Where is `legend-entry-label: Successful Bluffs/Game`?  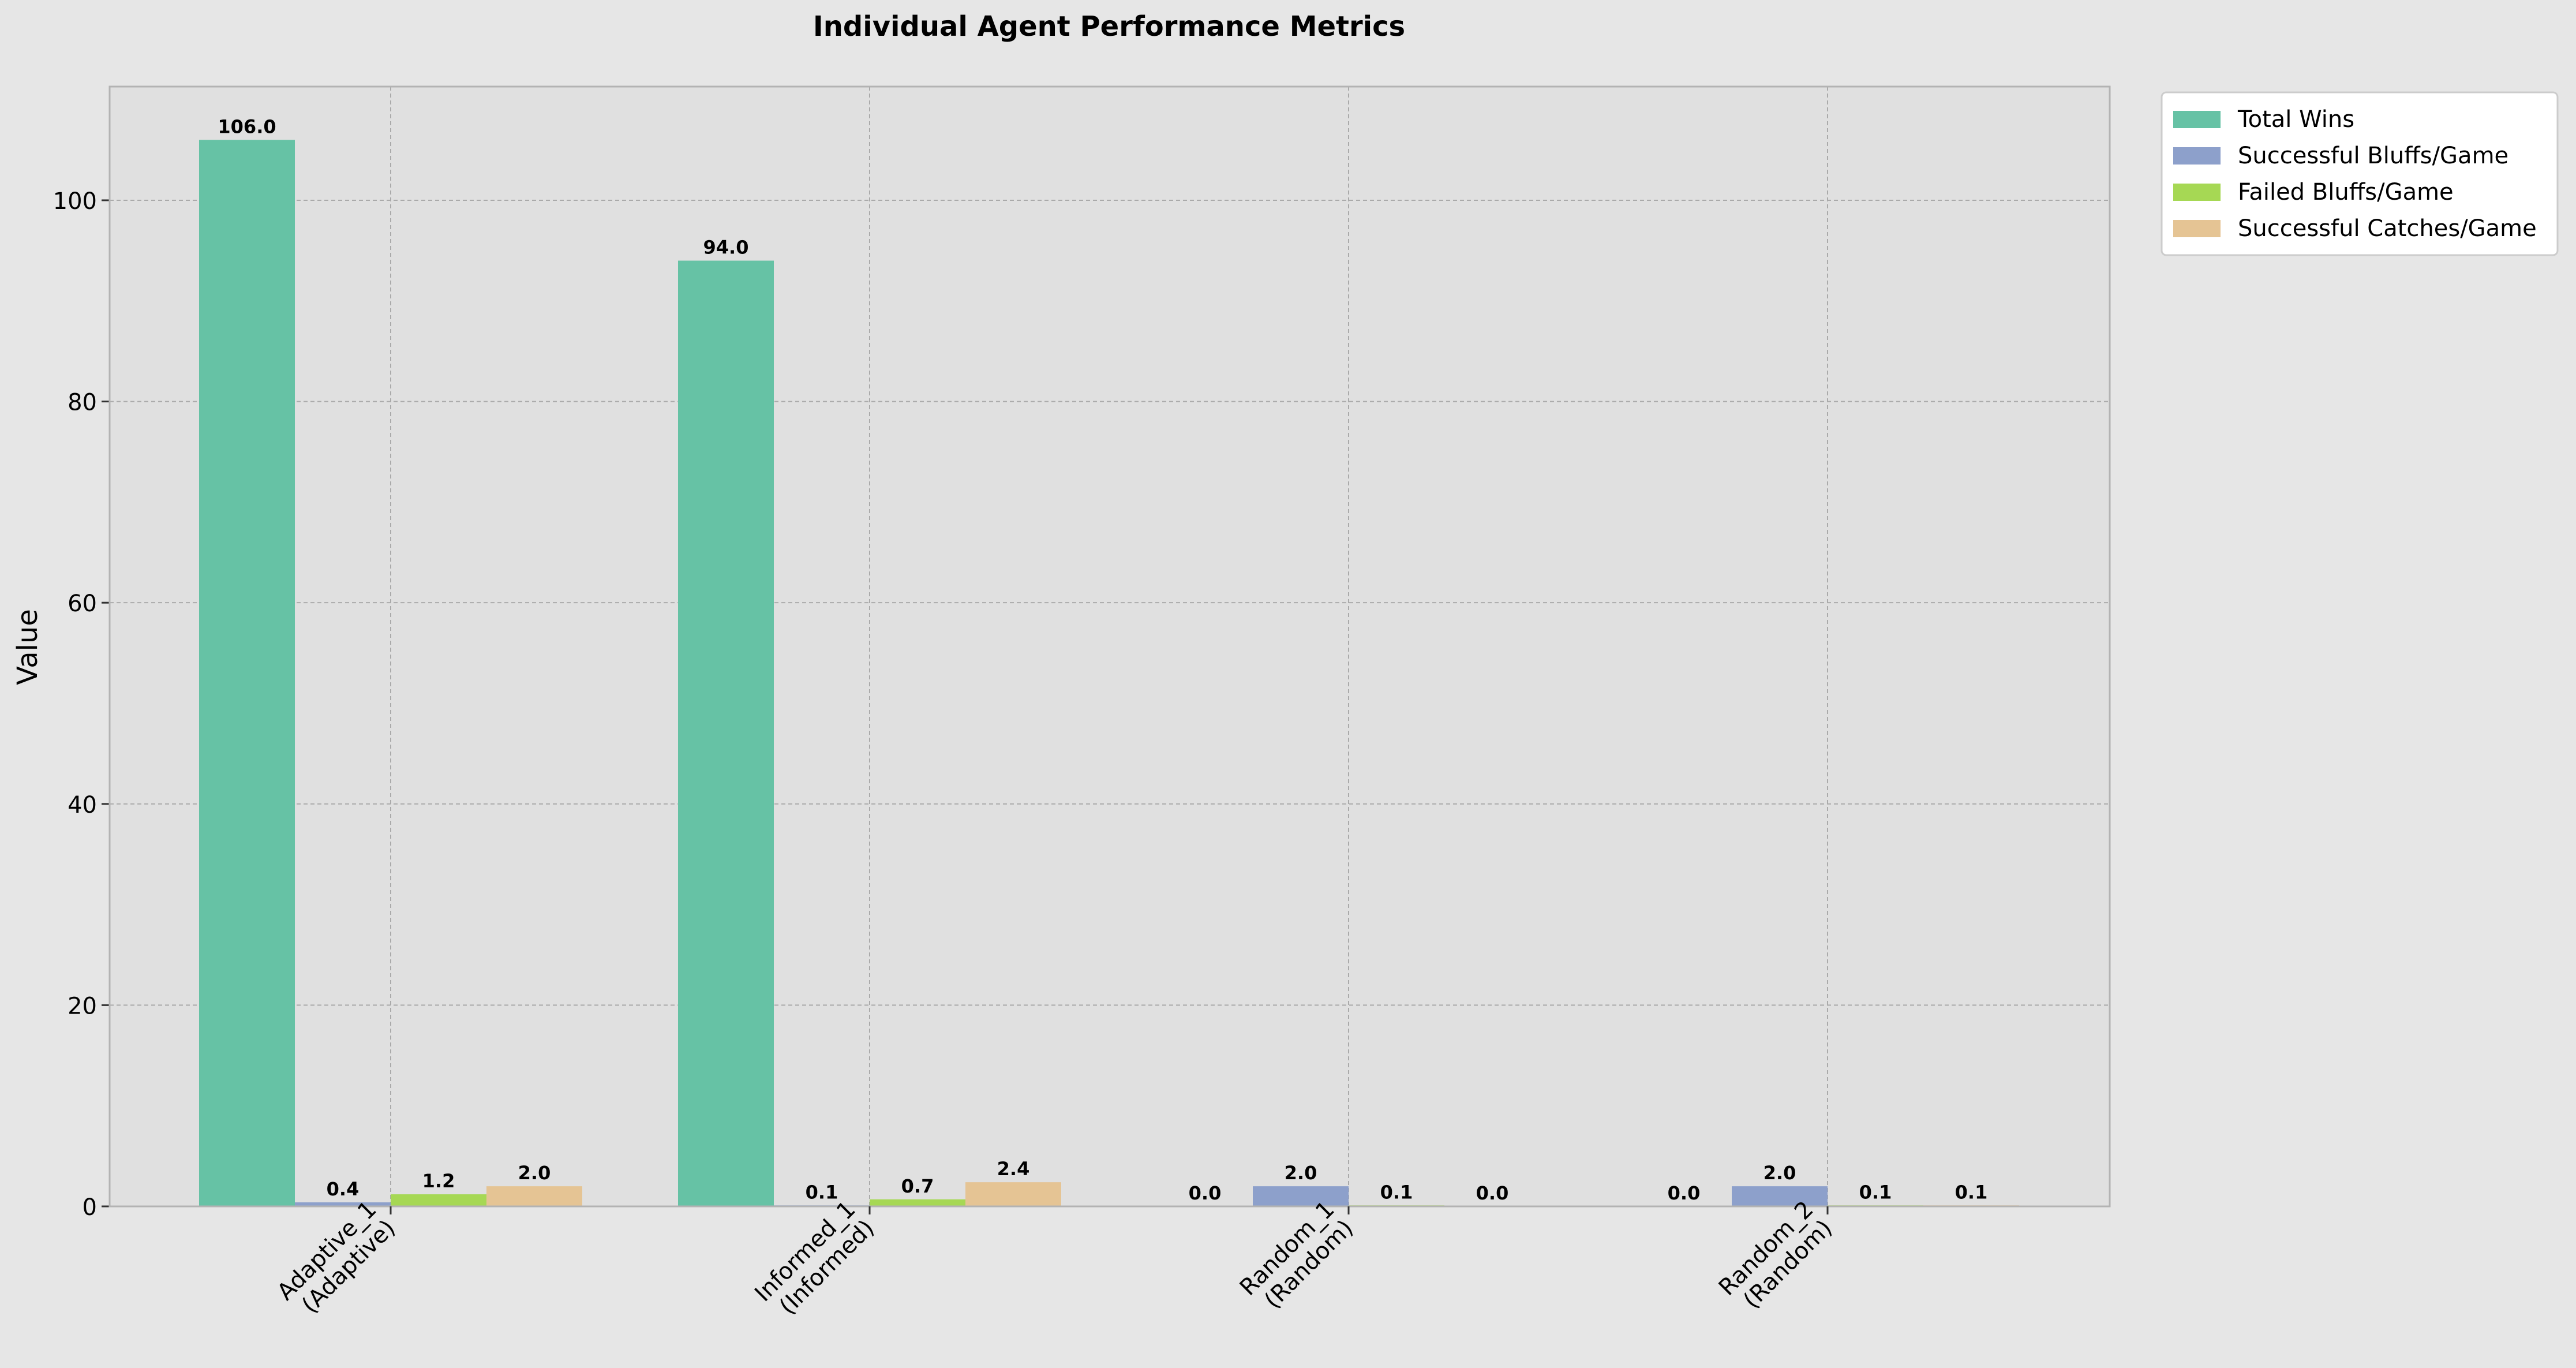
legend-entry-label: Successful Bluffs/Game is located at coordinates (2373, 156).